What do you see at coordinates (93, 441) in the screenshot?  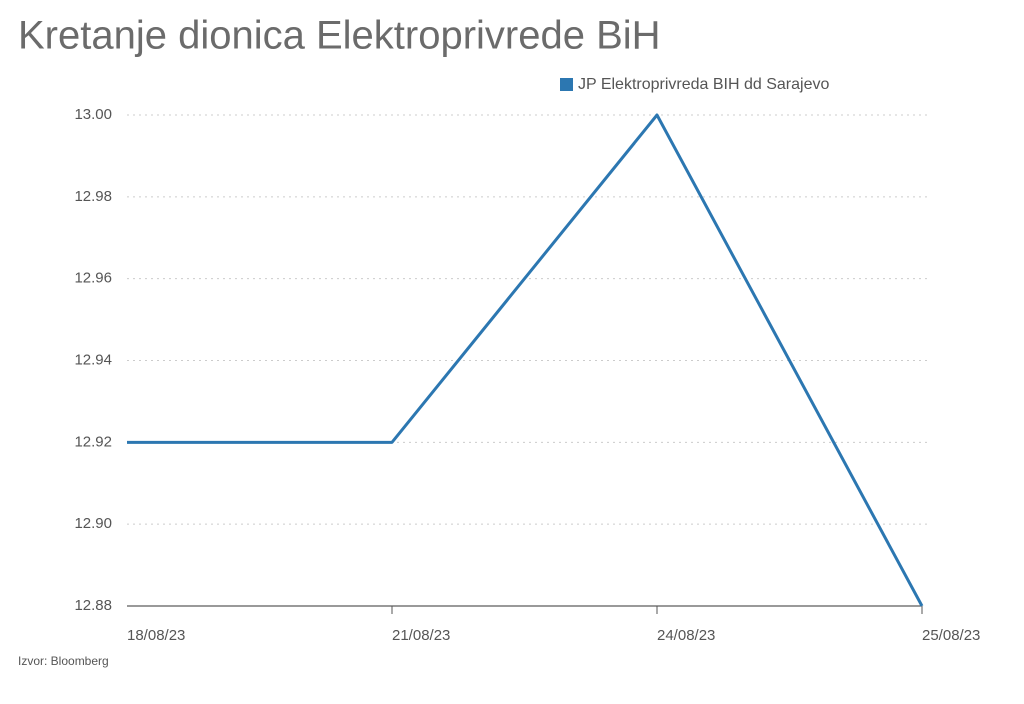 I see `y-tick-label: 12.92` at bounding box center [93, 441].